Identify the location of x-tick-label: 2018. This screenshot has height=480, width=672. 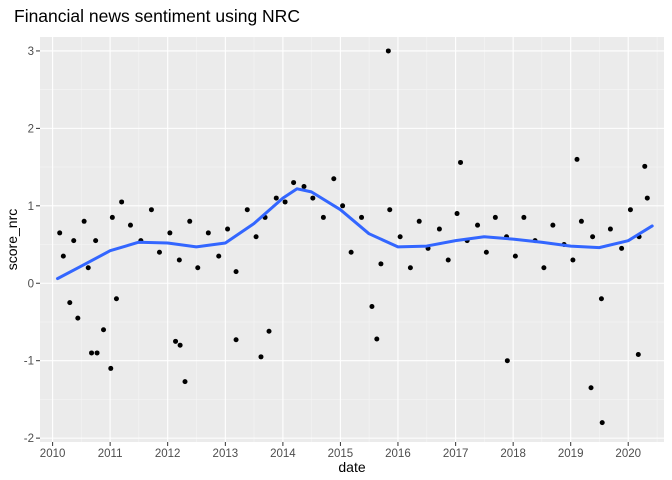
(513, 454).